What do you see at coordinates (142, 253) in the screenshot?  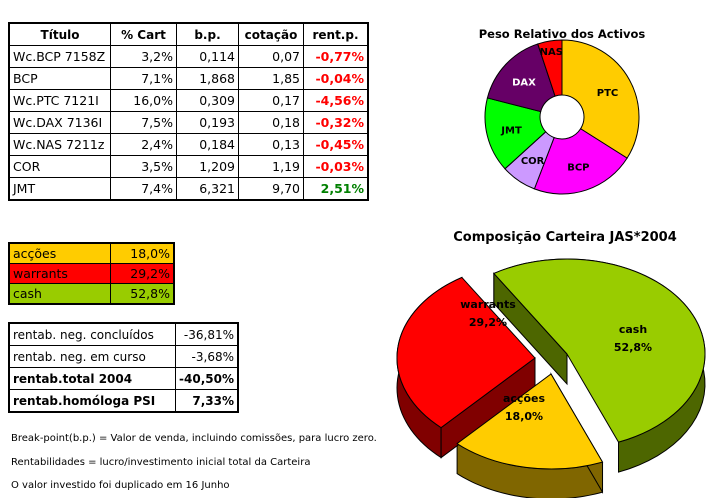 I see `allocation-value: 18,0%` at bounding box center [142, 253].